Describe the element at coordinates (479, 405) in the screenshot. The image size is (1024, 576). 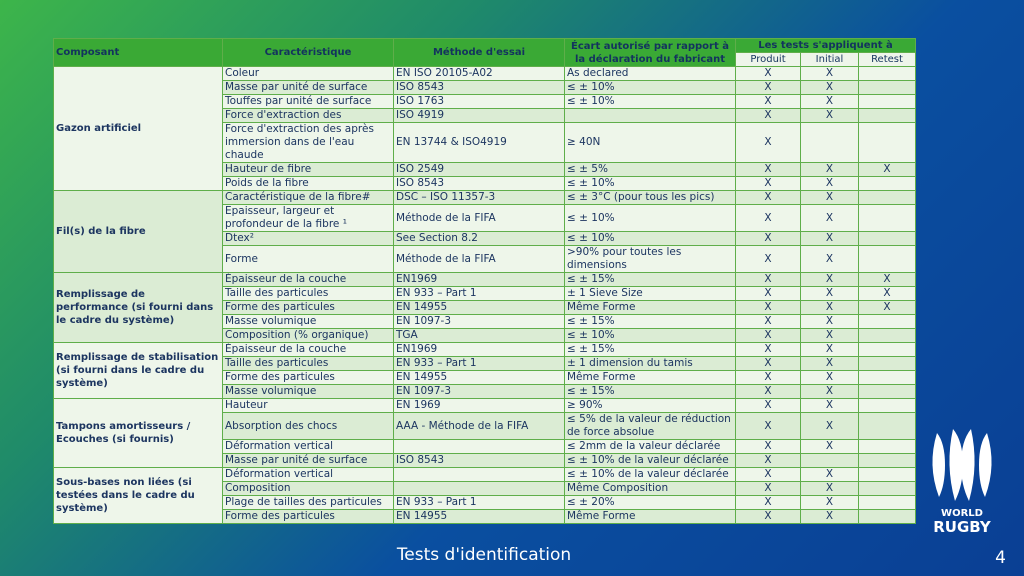
I see `table-cell: EN 1969` at that location.